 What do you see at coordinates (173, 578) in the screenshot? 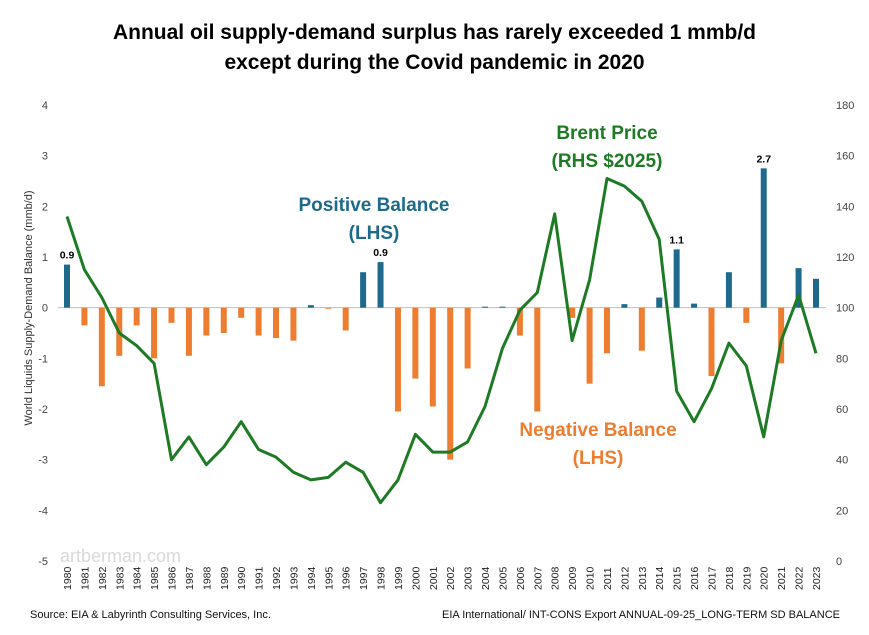
I see `x-tick-label: 1986` at bounding box center [173, 578].